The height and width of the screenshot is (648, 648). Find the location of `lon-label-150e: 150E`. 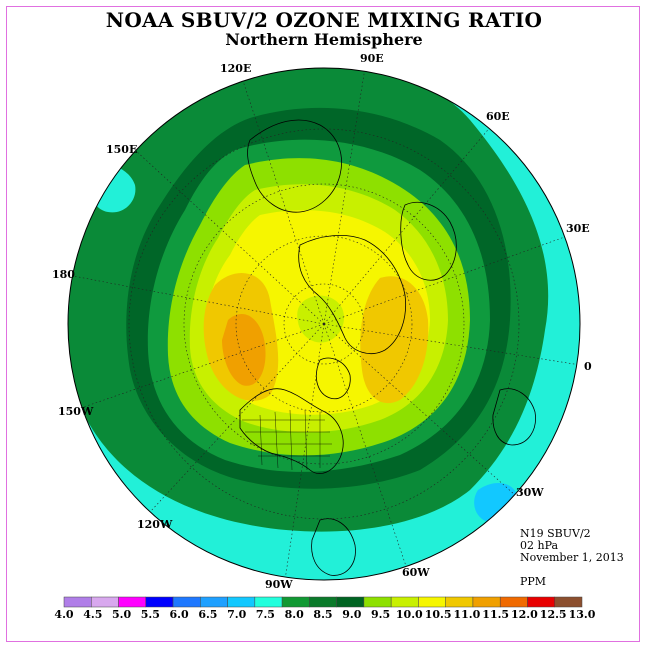

lon-label-150e: 150E is located at coordinates (122, 149).